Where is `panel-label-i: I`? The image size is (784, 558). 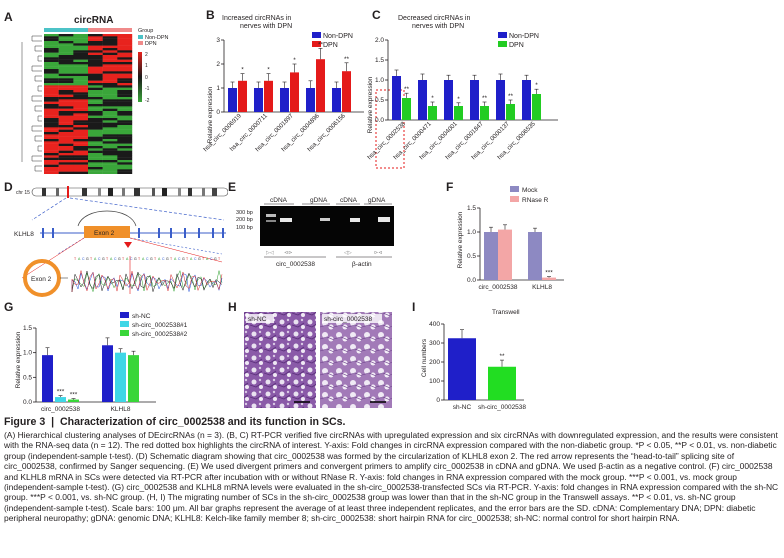 panel-label-i: I is located at coordinates (414, 307).